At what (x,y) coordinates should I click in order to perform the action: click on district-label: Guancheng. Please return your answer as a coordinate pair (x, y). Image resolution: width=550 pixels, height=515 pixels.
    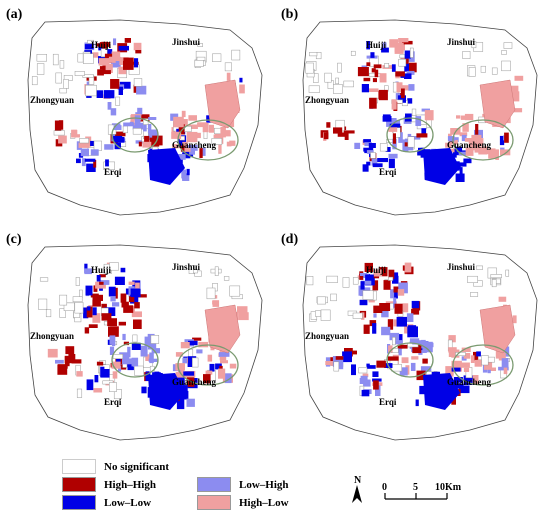
    Looking at the image, I should click on (469, 145).